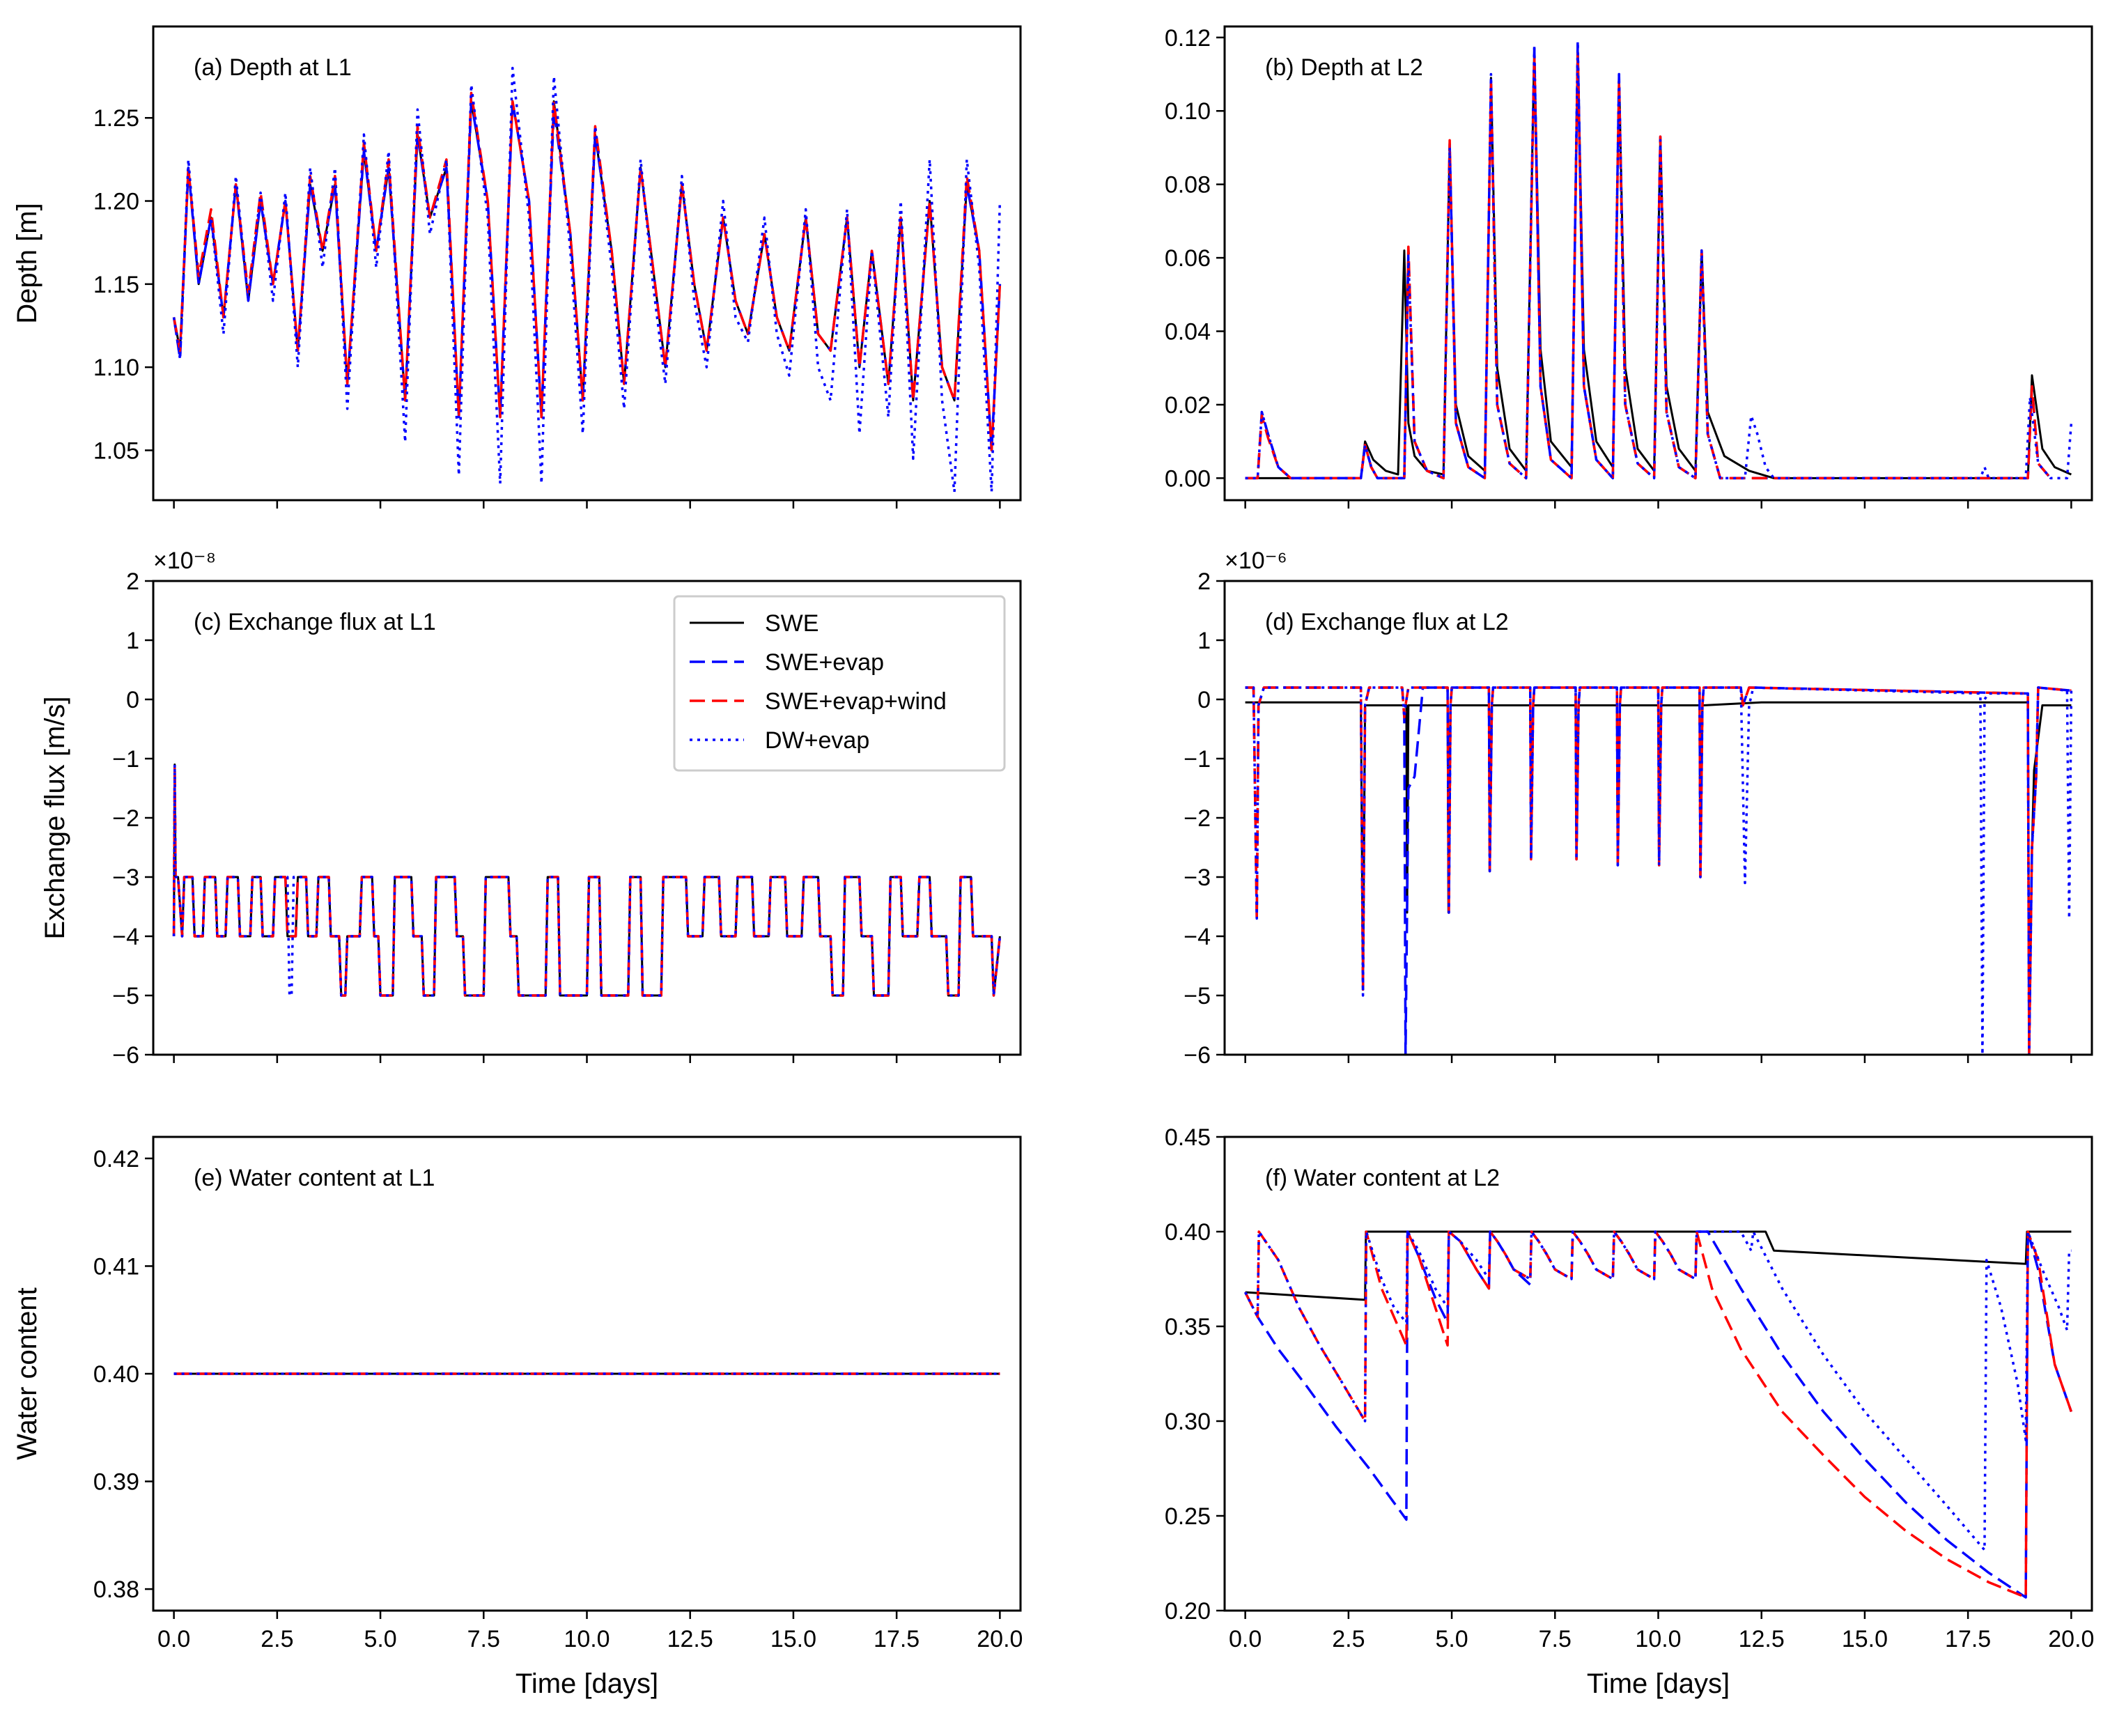 The image size is (2110, 1736). I want to click on legend-label: SWE+evap, so click(824, 662).